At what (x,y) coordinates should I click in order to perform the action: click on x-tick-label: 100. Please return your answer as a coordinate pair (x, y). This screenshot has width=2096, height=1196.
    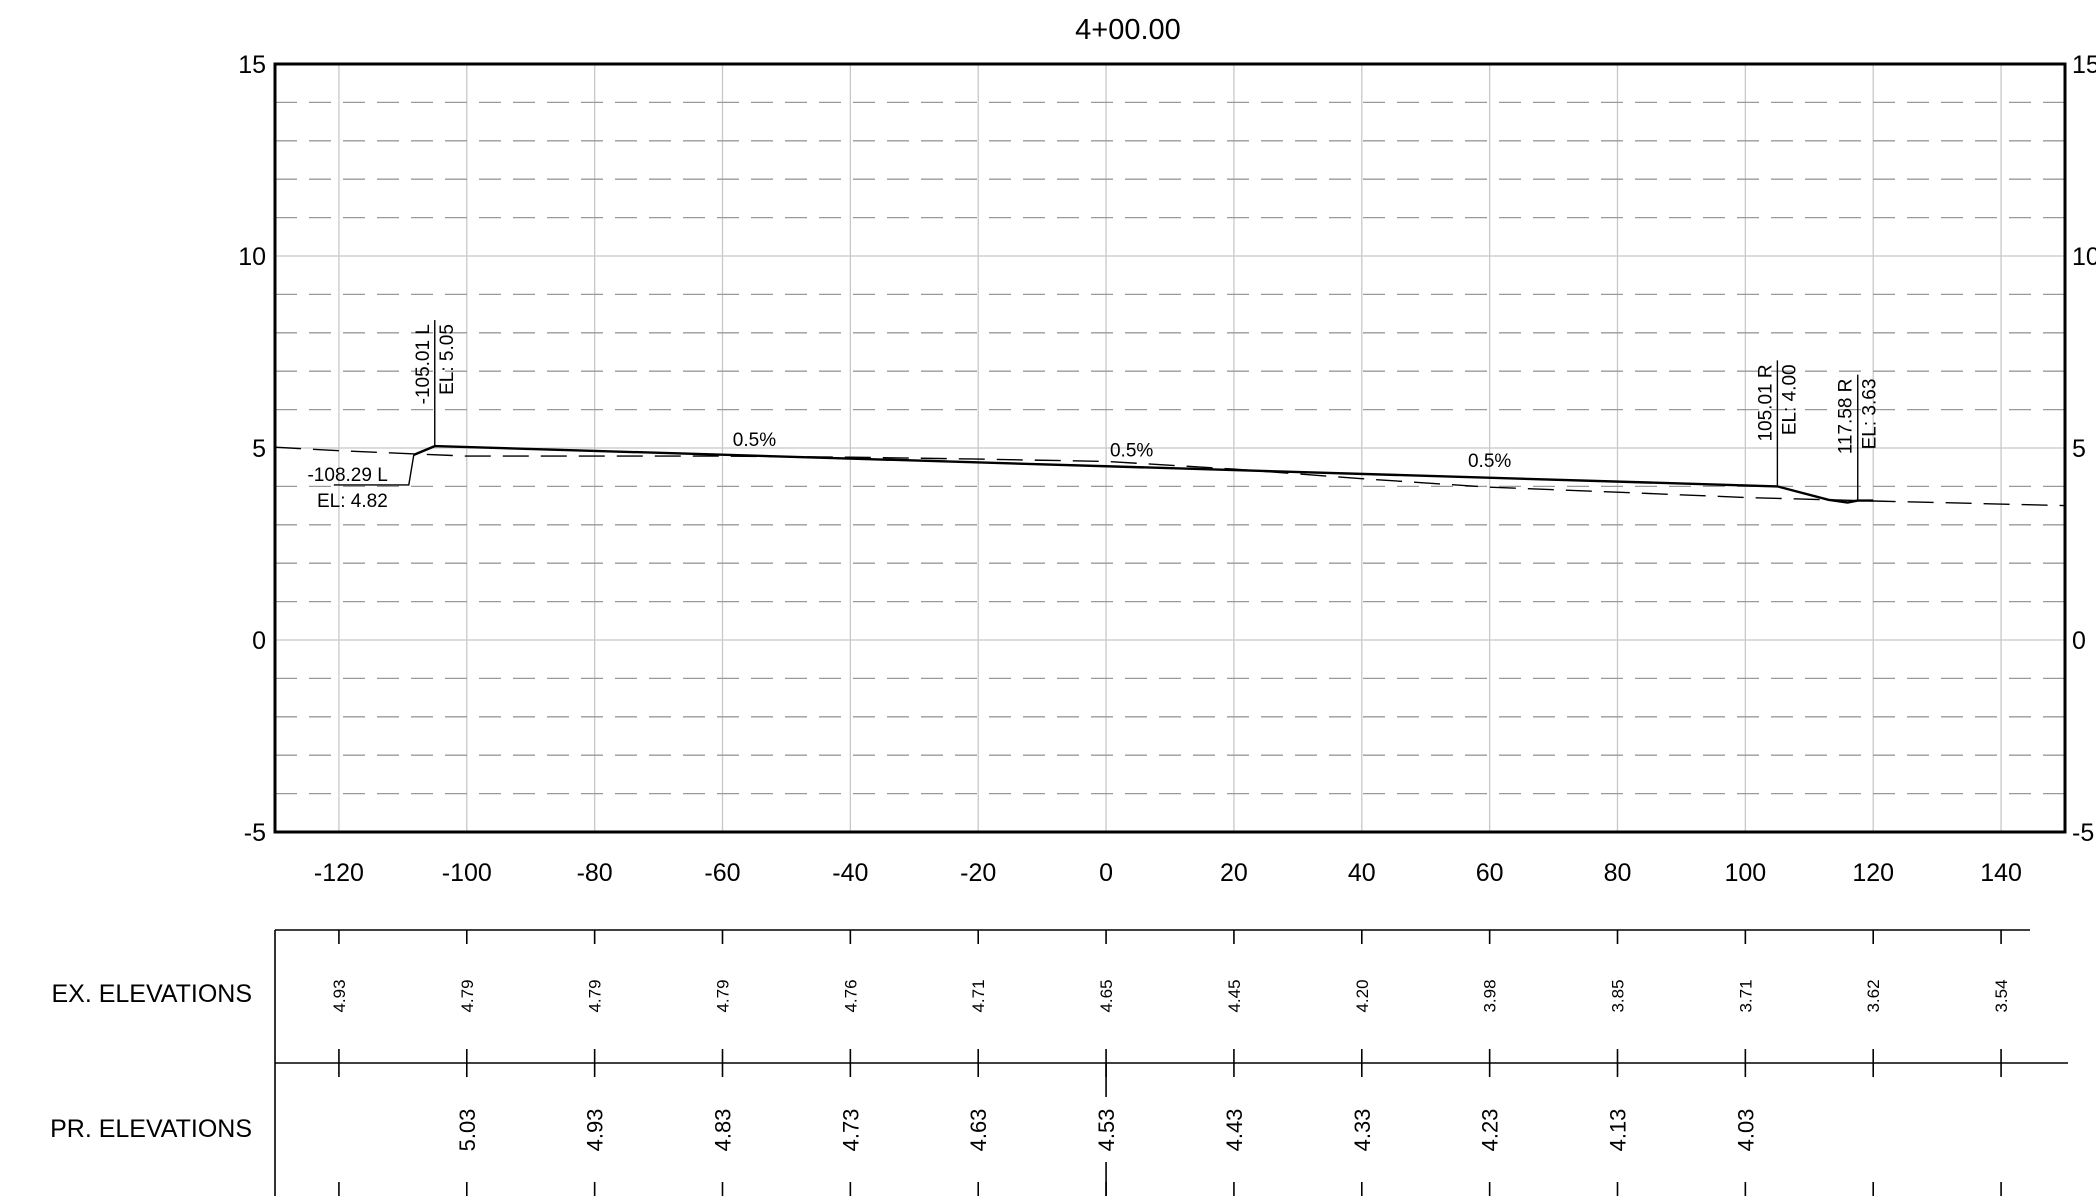
    Looking at the image, I should click on (1745, 873).